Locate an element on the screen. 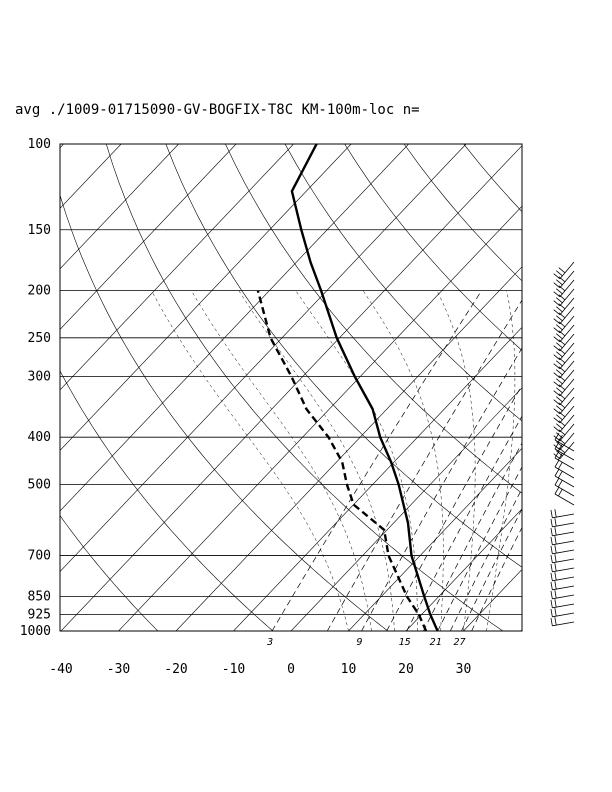 The width and height of the screenshot is (612, 792). temperature-tick-label: -30 is located at coordinates (118, 669).